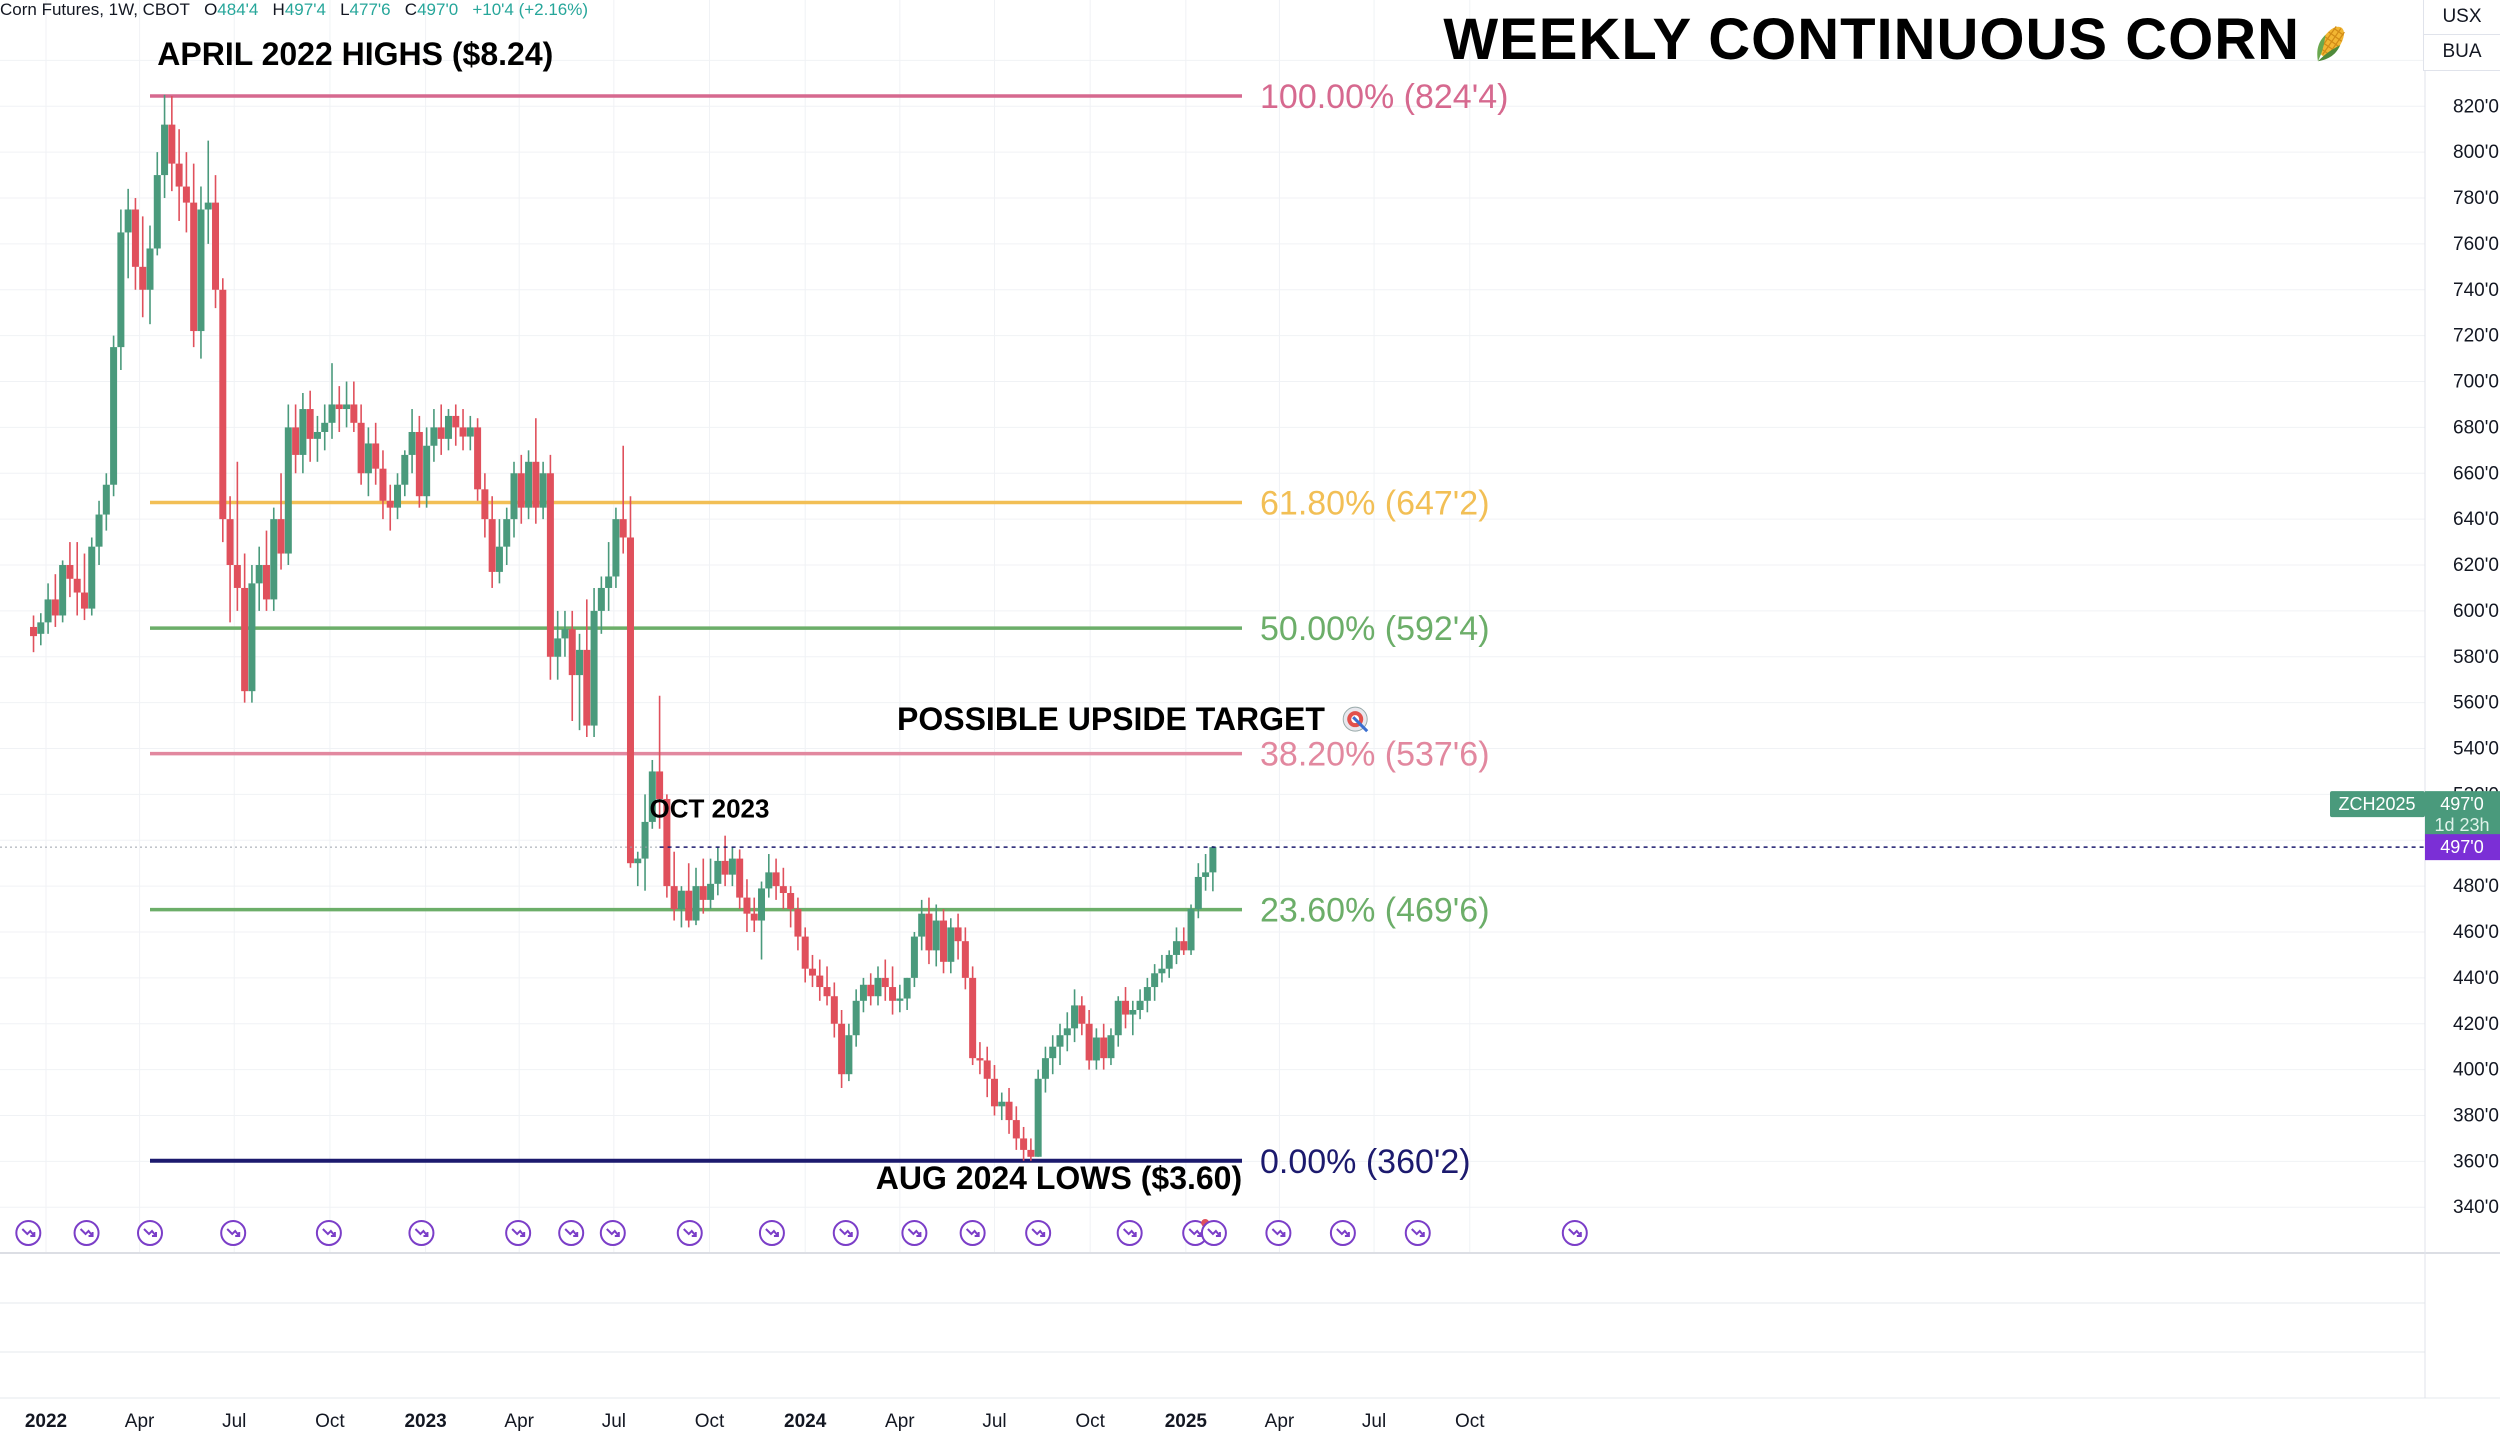 This screenshot has height=1435, width=2500. I want to click on currency-label: USX, so click(2462, 17).